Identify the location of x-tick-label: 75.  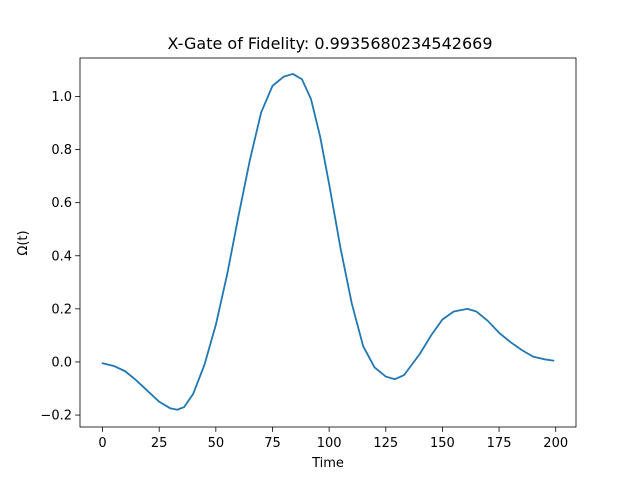
(272, 443).